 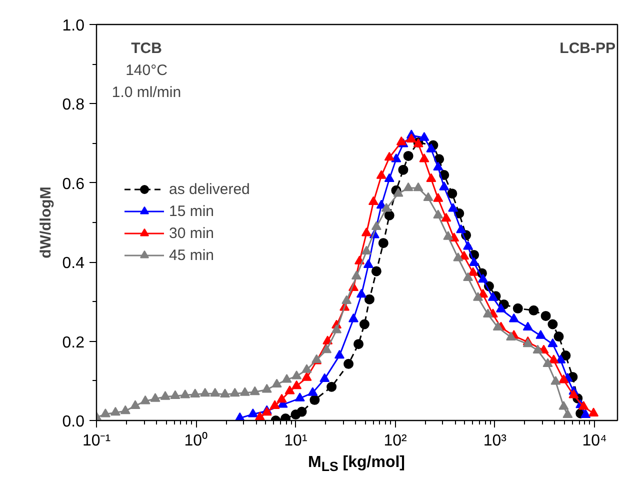 I want to click on y-axis-title: dW/dlogM, so click(x=45, y=222).